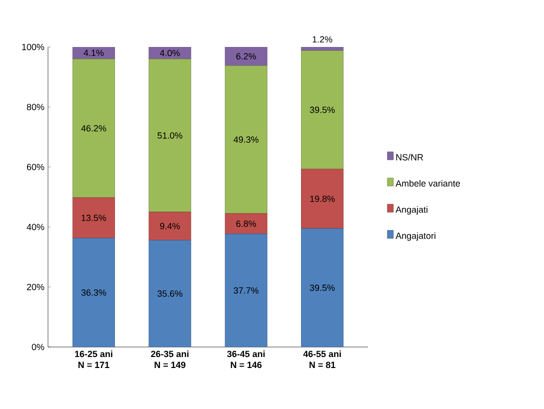 The width and height of the screenshot is (544, 409). Describe the element at coordinates (35, 107) in the screenshot. I see `y-tick-label: 80%` at that location.